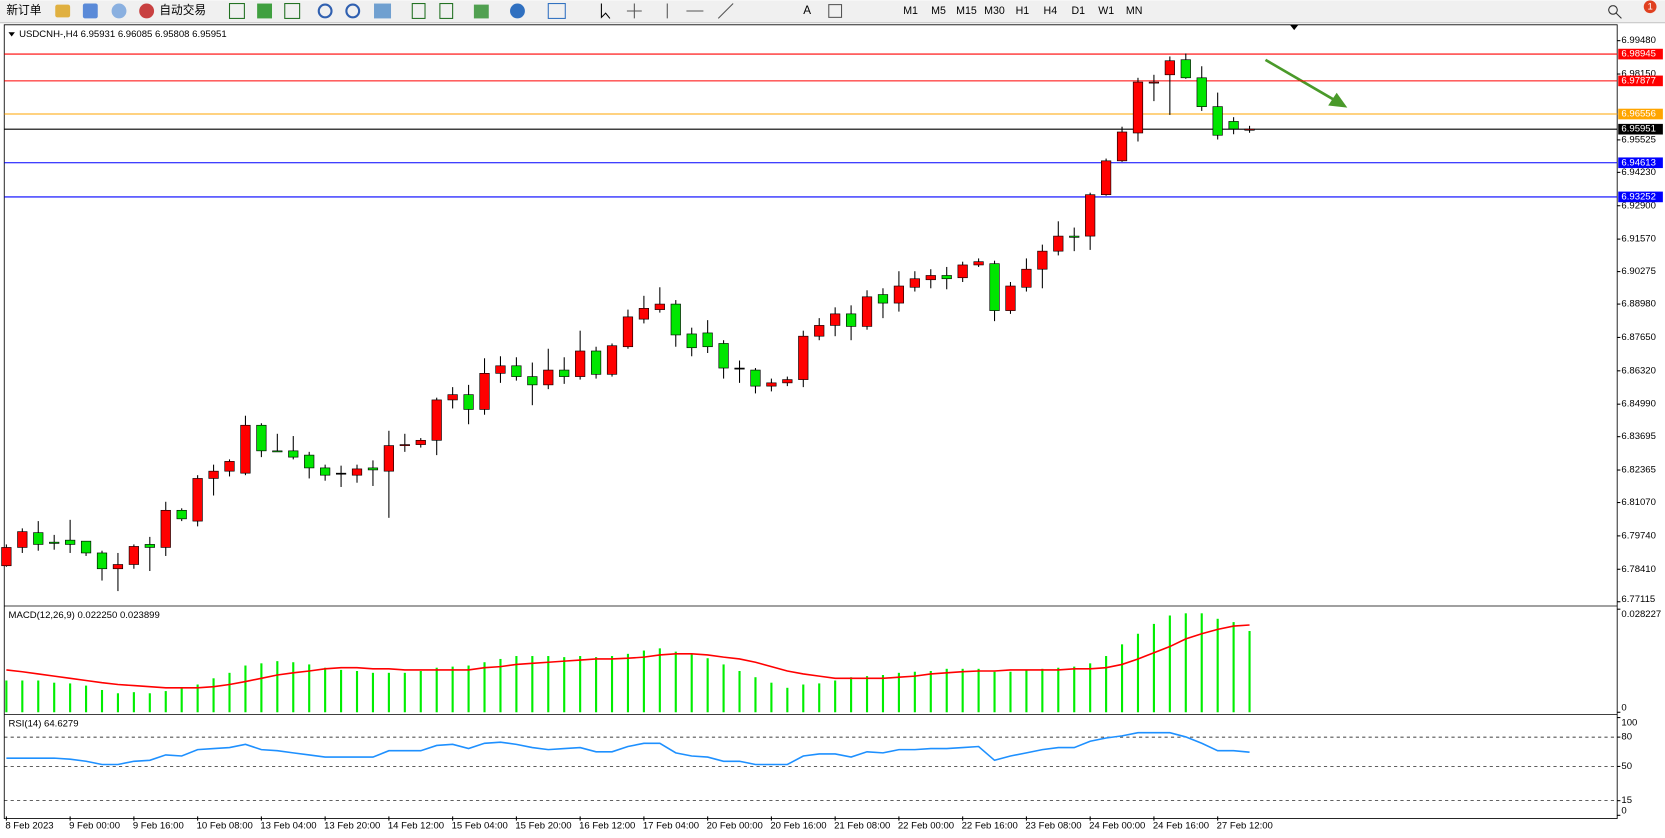  I want to click on x-tick-label: 10 Feb 08:00, so click(225, 825).